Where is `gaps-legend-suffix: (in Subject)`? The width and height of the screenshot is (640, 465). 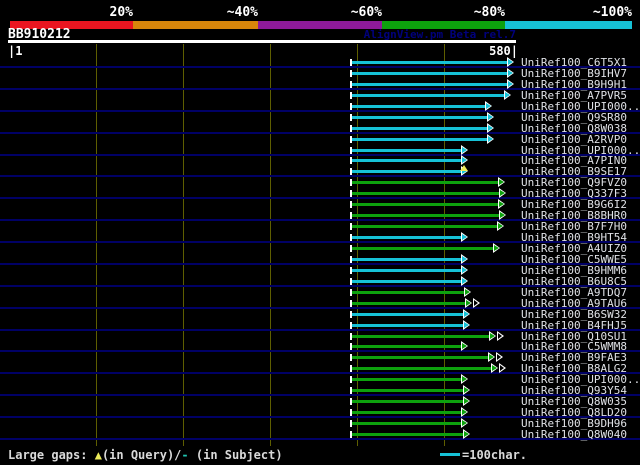
gaps-legend-suffix: (in Subject) is located at coordinates (235, 455).